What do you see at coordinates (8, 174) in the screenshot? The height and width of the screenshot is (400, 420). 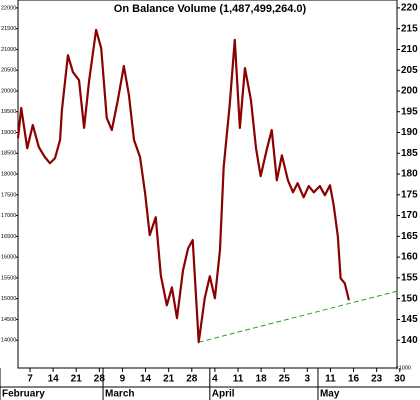 I see `y2-tick-label: 18000` at bounding box center [8, 174].